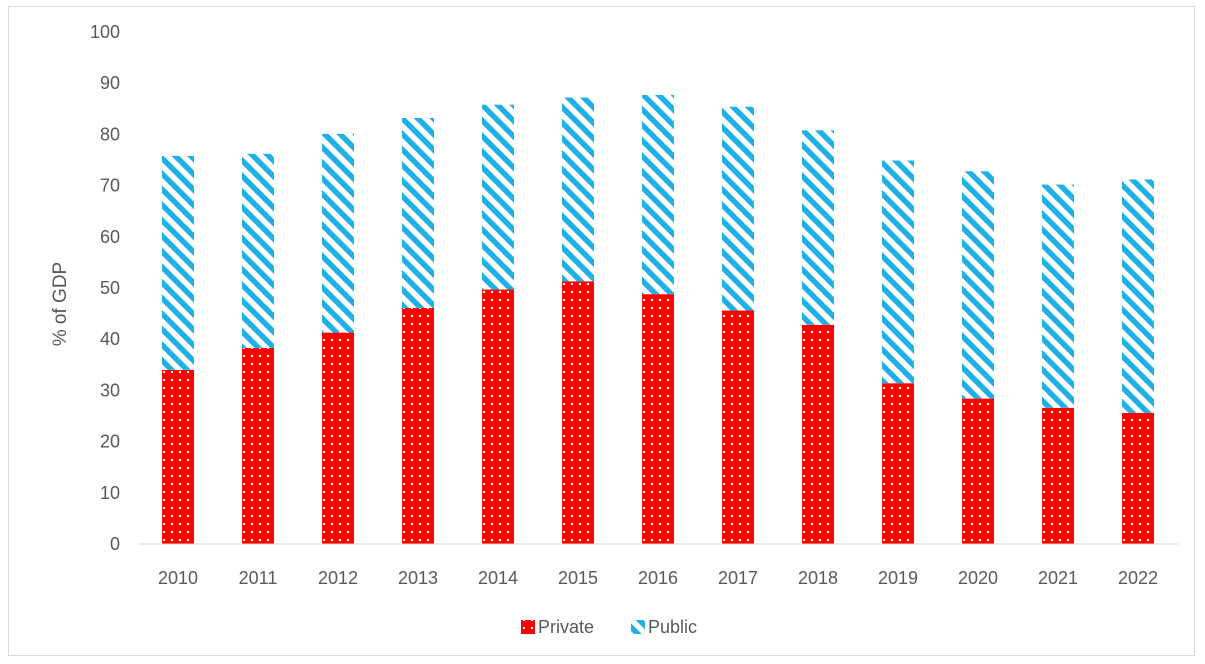 This screenshot has height=664, width=1205. Describe the element at coordinates (578, 189) in the screenshot. I see `bar-public-2015` at that location.